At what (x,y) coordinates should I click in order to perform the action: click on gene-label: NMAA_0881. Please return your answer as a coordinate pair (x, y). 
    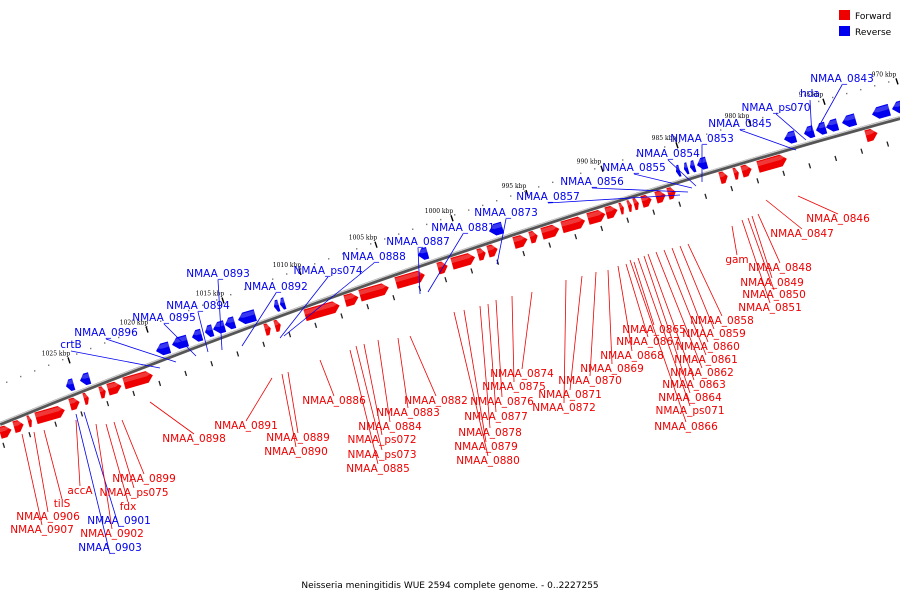
    Looking at the image, I should click on (463, 228).